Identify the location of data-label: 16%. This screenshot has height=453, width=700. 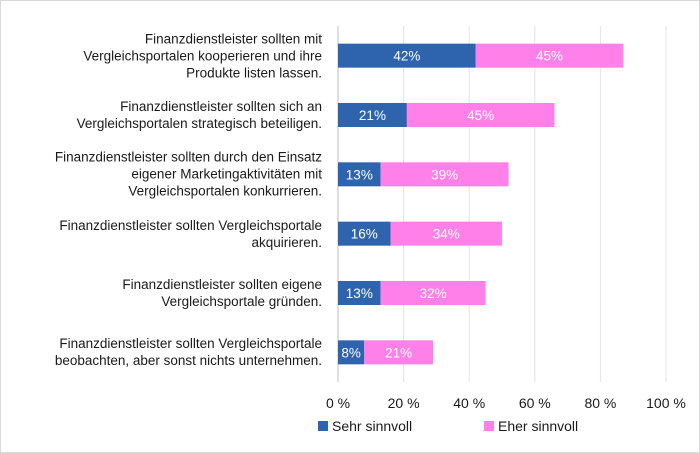
(364, 234).